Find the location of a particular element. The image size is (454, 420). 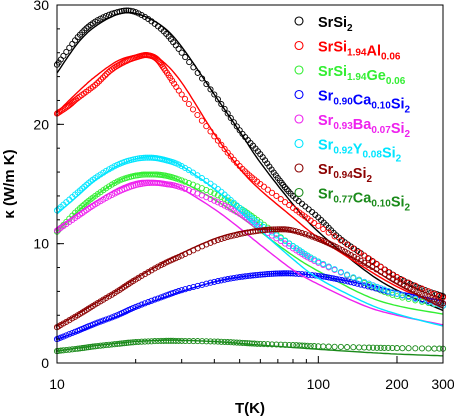

x-tick-label: 200 is located at coordinates (397, 384).